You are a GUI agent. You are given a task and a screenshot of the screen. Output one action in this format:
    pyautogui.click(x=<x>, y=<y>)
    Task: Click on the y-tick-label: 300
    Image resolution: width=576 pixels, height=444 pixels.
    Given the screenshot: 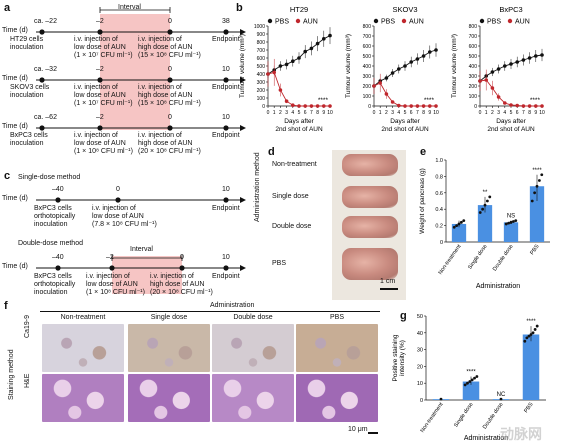 What is the action you would take?
    pyautogui.click(x=473, y=77)
    